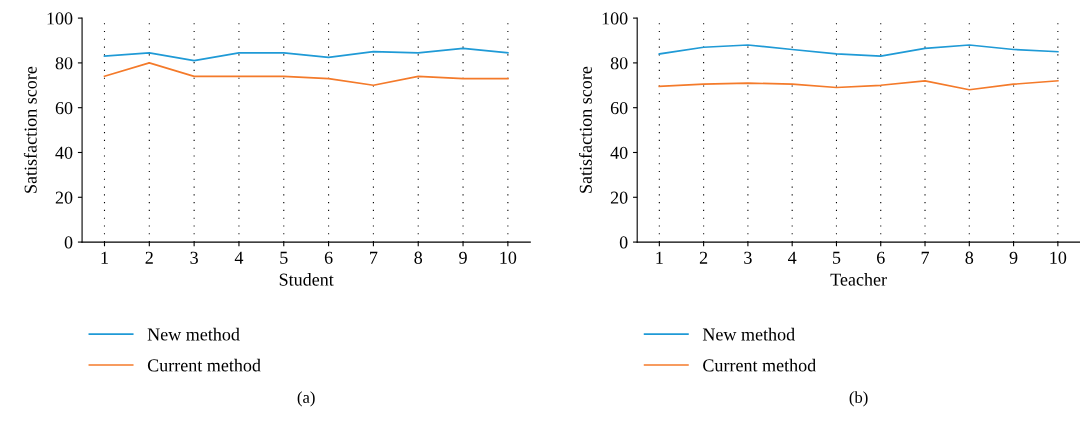  I want to click on x-axis-title: Student, so click(306, 279).